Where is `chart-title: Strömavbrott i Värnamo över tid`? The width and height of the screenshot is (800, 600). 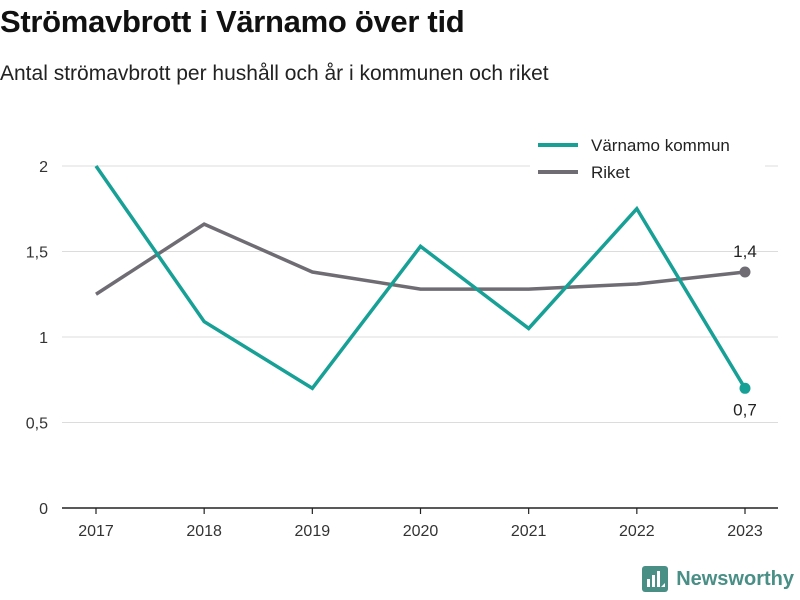
chart-title: Strömavbrott i Värnamo över tid is located at coordinates (232, 21).